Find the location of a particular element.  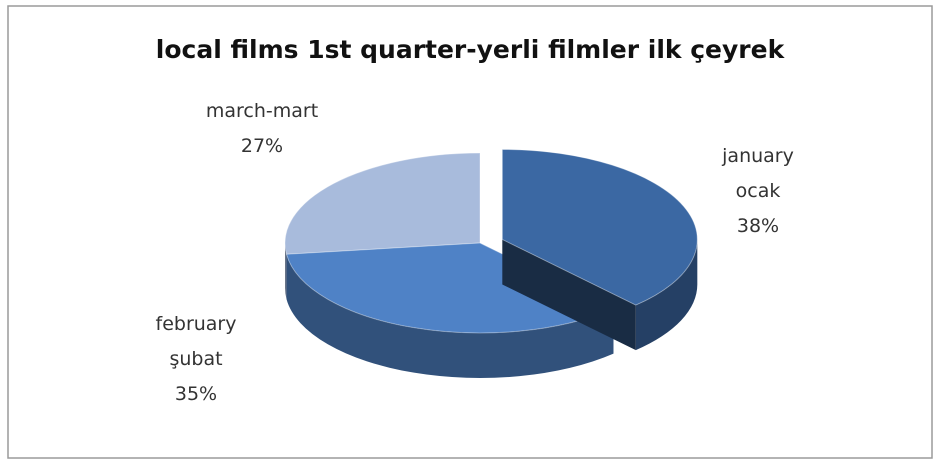

category-label: march-mart is located at coordinates (262, 111).